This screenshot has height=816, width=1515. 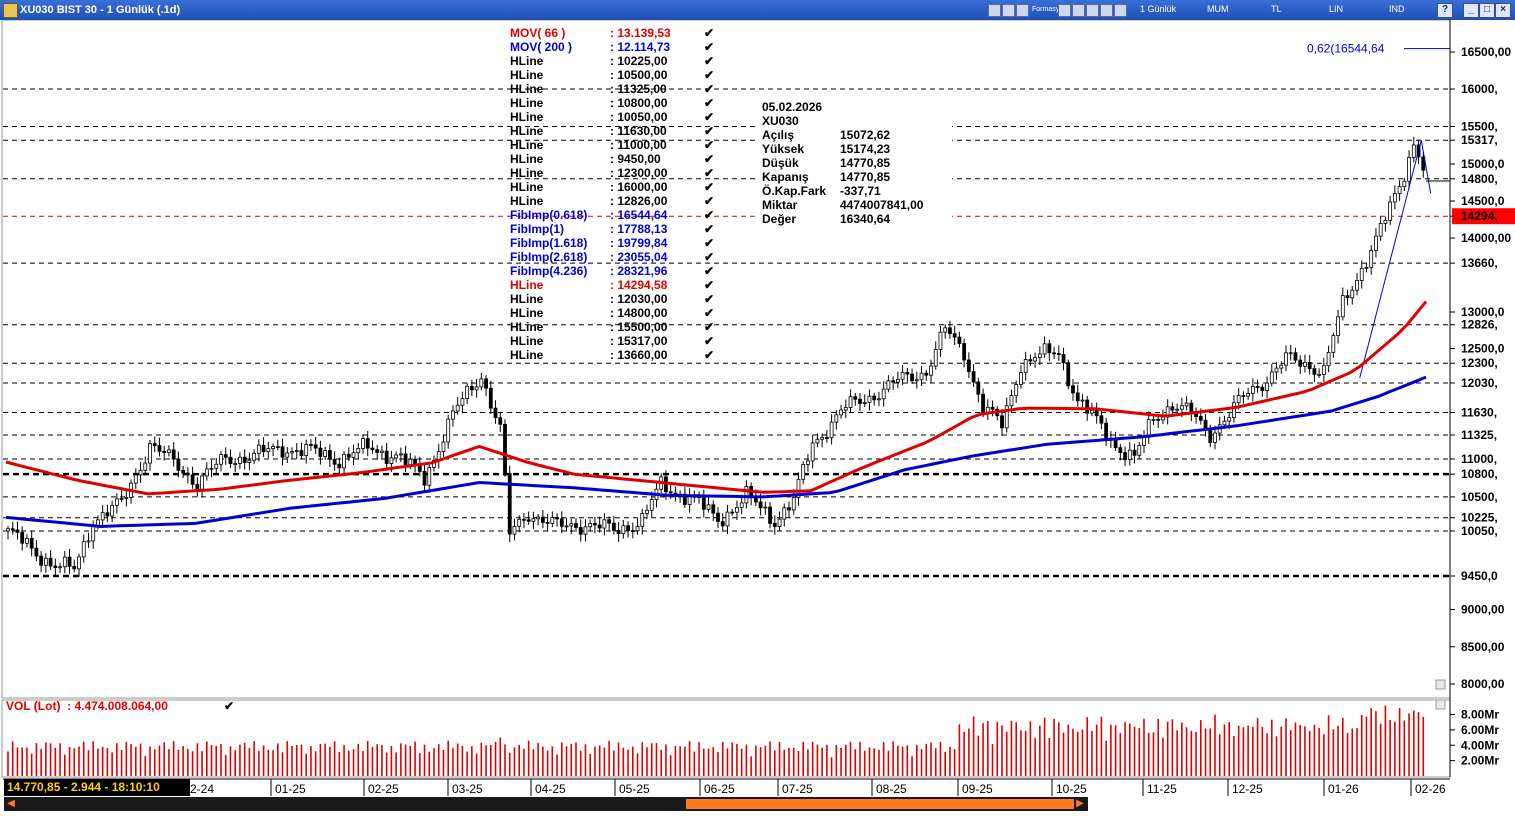 What do you see at coordinates (1336, 9) in the screenshot?
I see `scale-button: LIN` at bounding box center [1336, 9].